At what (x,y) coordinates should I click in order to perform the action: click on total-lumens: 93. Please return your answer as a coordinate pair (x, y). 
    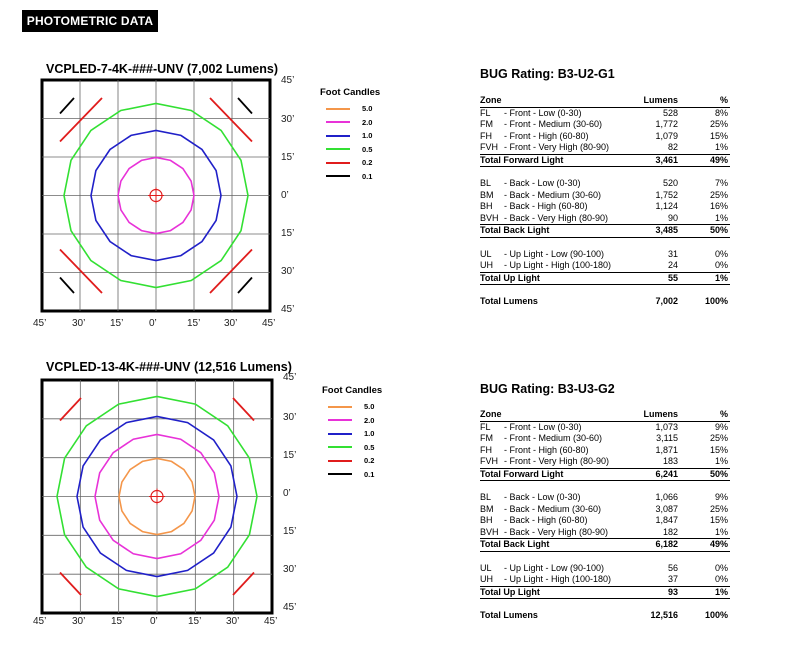
    Looking at the image, I should click on (672, 591).